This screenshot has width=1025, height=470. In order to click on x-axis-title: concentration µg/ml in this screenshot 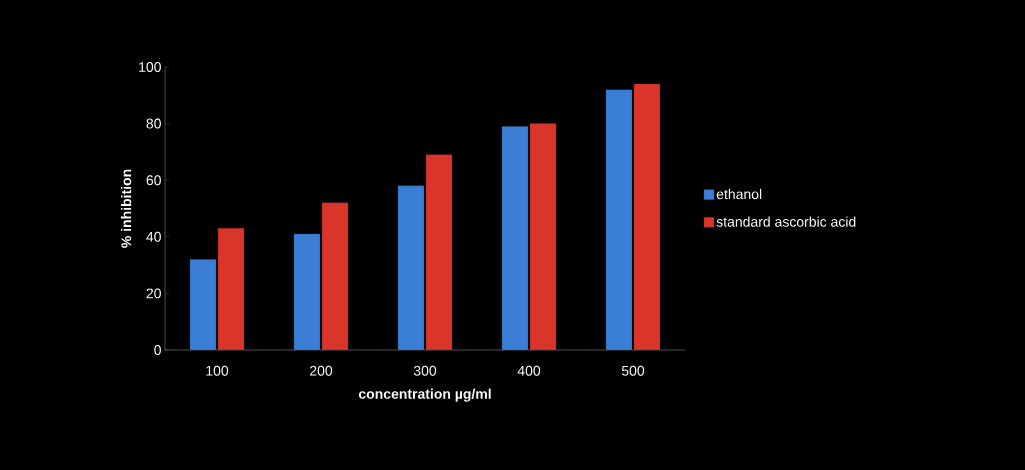, I will do `click(424, 395)`.